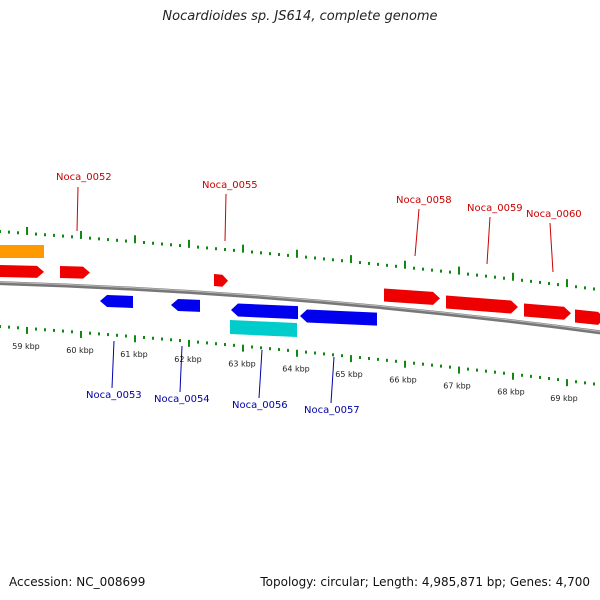  What do you see at coordinates (80, 350) in the screenshot?
I see `tick-label: 60 kbp` at bounding box center [80, 350].